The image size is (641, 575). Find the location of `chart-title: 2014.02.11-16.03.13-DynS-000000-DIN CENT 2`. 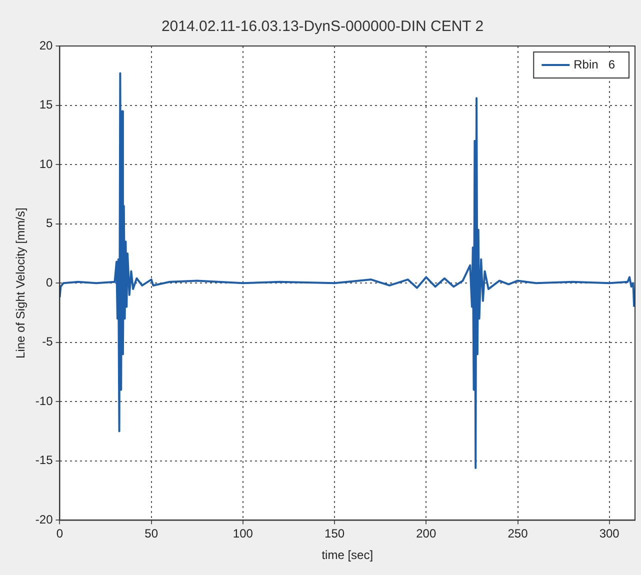

chart-title: 2014.02.11-16.03.13-DynS-000000-DIN CENT 2 is located at coordinates (322, 27).